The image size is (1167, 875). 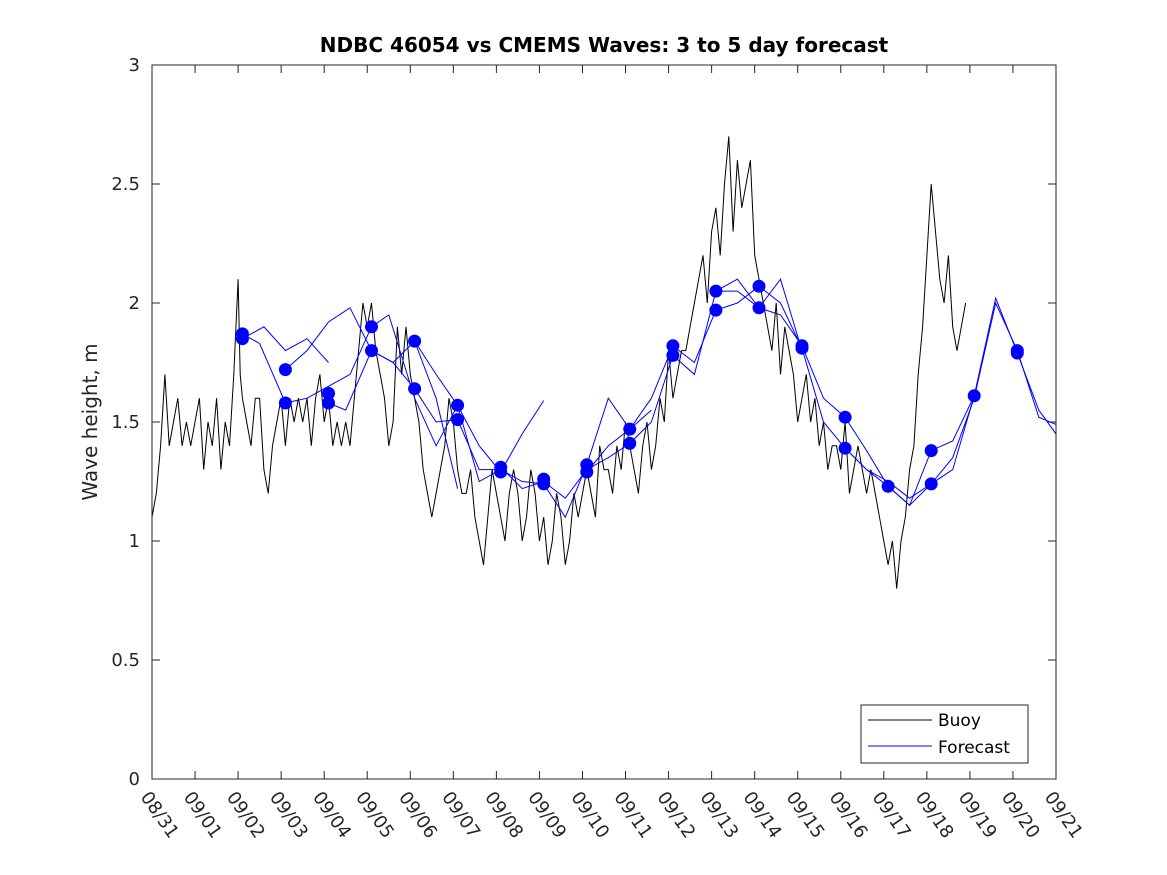 What do you see at coordinates (134, 303) in the screenshot?
I see `y-tick-label: 2` at bounding box center [134, 303].